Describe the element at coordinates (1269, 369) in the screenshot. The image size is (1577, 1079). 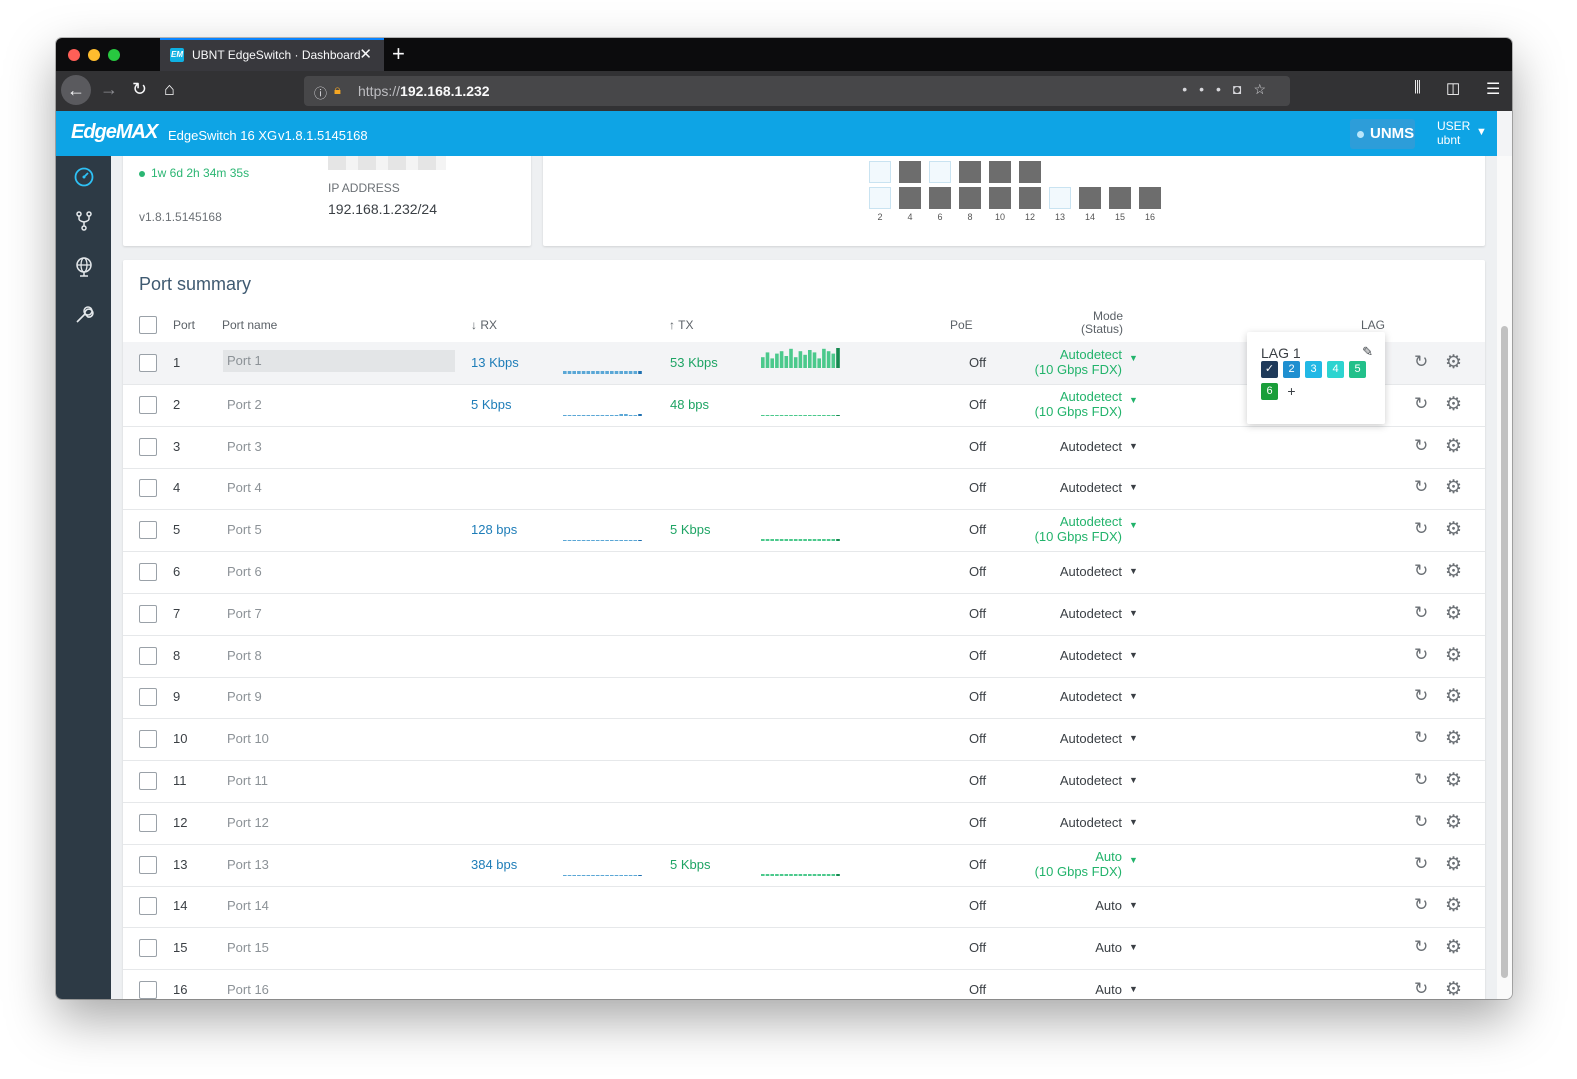
I see `lag-member-chip: ✓` at that location.